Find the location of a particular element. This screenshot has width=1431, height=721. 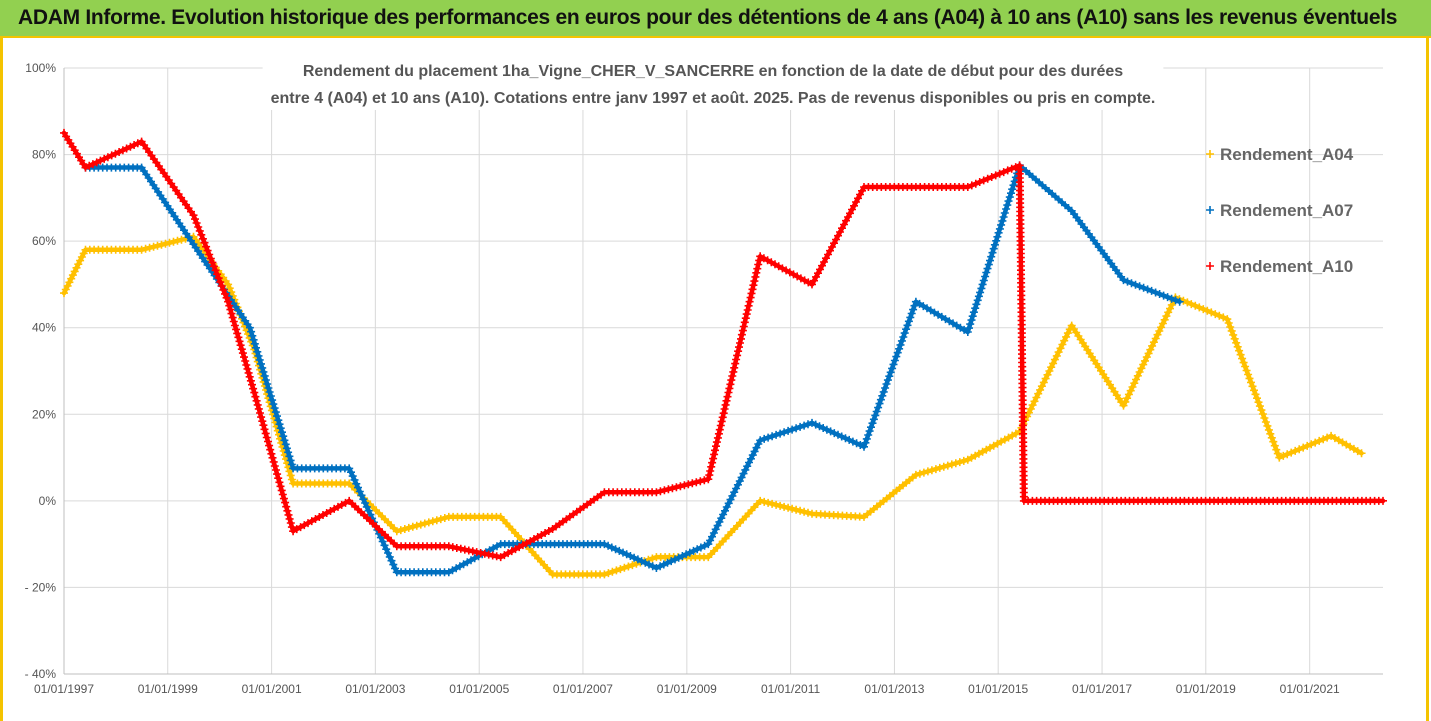

y-tick-label: 60% is located at coordinates (44, 241).